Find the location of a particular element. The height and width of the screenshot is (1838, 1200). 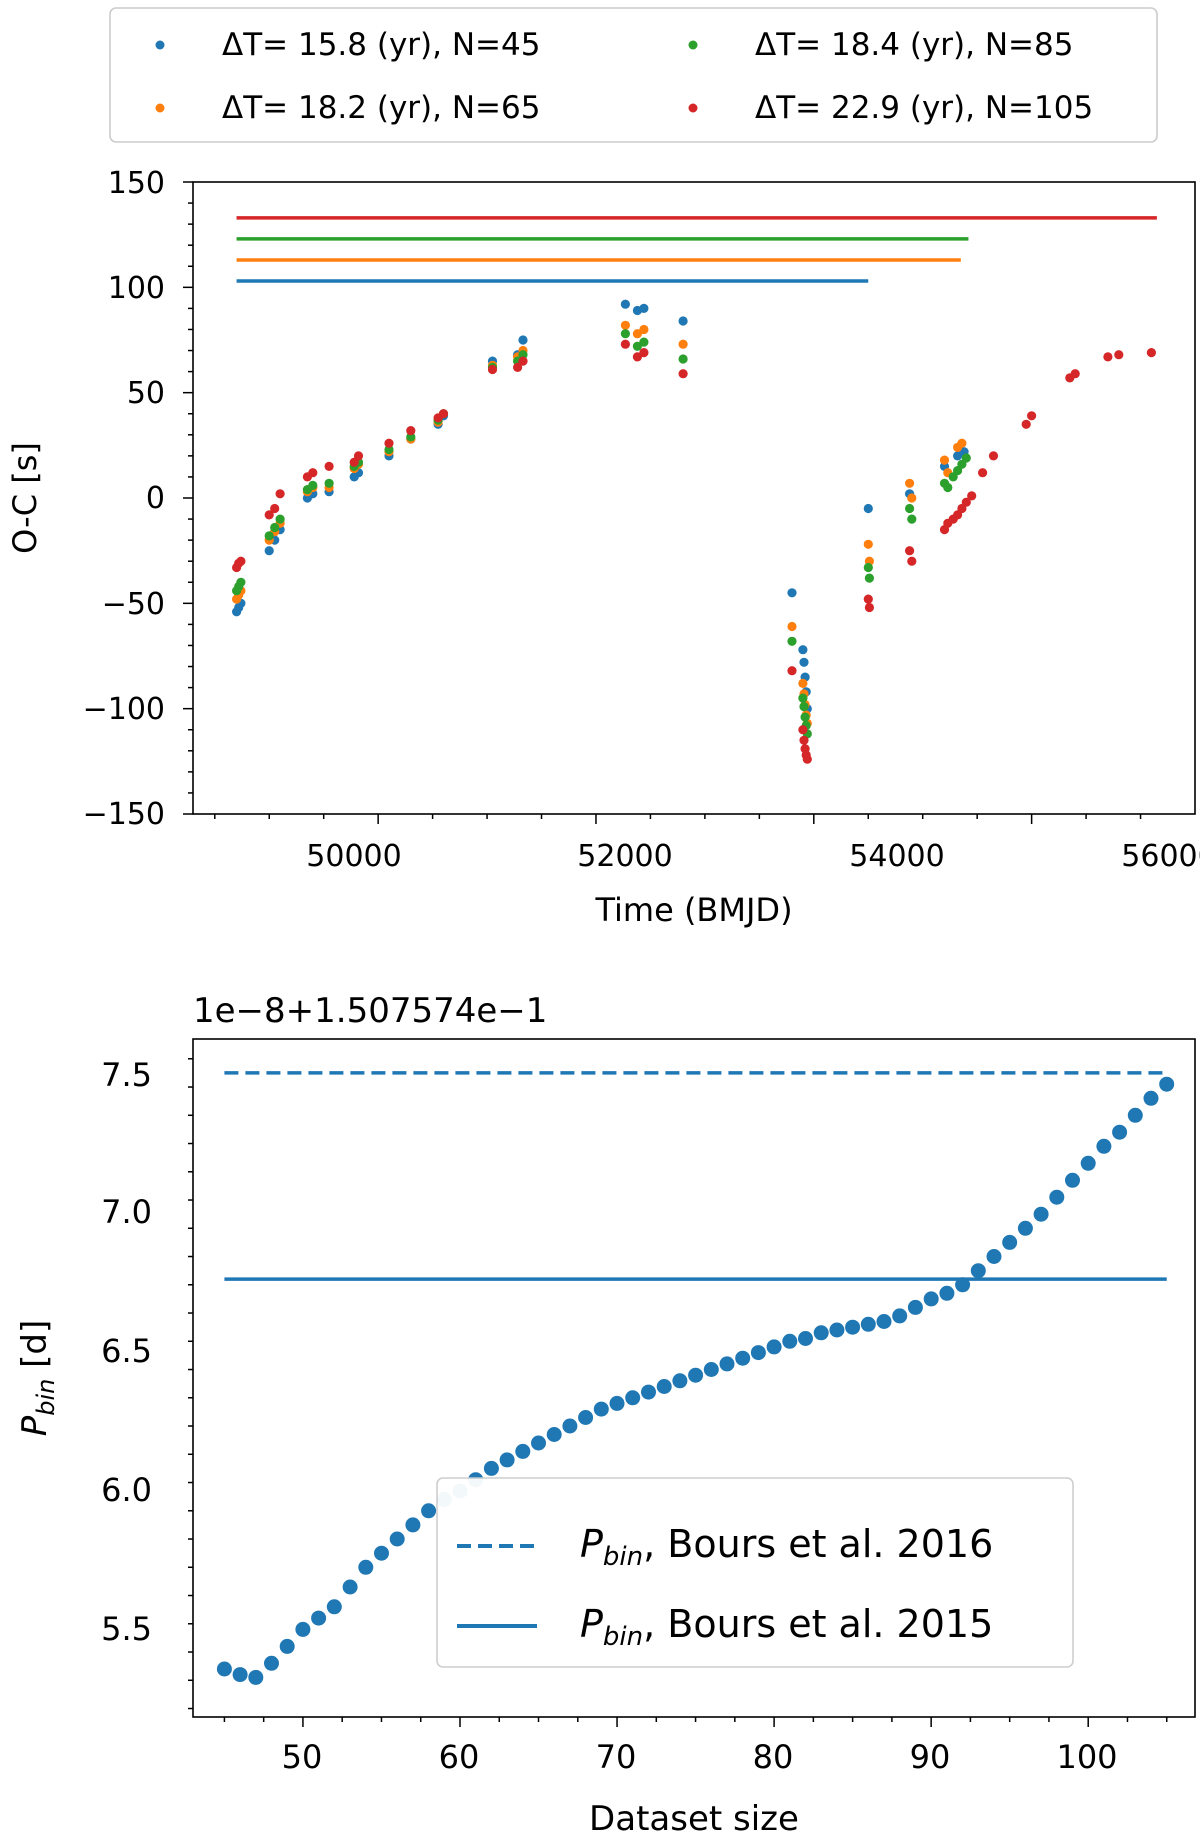

legend-label-text: , Bours et al. 2016 is located at coordinates (818, 1544).